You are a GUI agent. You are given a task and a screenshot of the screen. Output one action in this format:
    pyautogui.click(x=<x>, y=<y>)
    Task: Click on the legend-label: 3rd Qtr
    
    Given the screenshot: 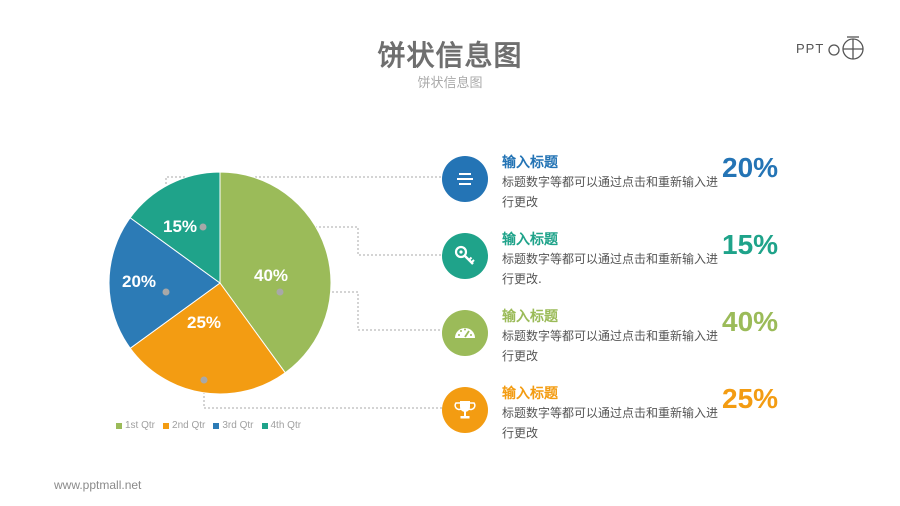 What is the action you would take?
    pyautogui.click(x=238, y=425)
    